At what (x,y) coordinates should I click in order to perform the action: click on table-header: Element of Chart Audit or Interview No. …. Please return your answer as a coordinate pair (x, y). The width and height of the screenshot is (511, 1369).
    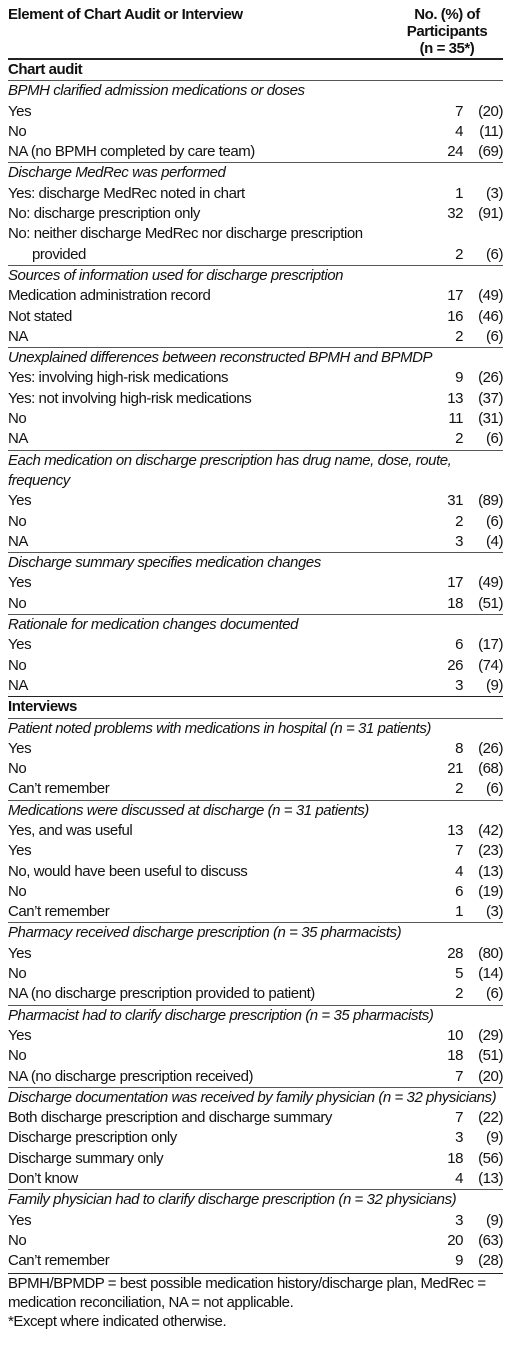
    Looking at the image, I should click on (255, 30).